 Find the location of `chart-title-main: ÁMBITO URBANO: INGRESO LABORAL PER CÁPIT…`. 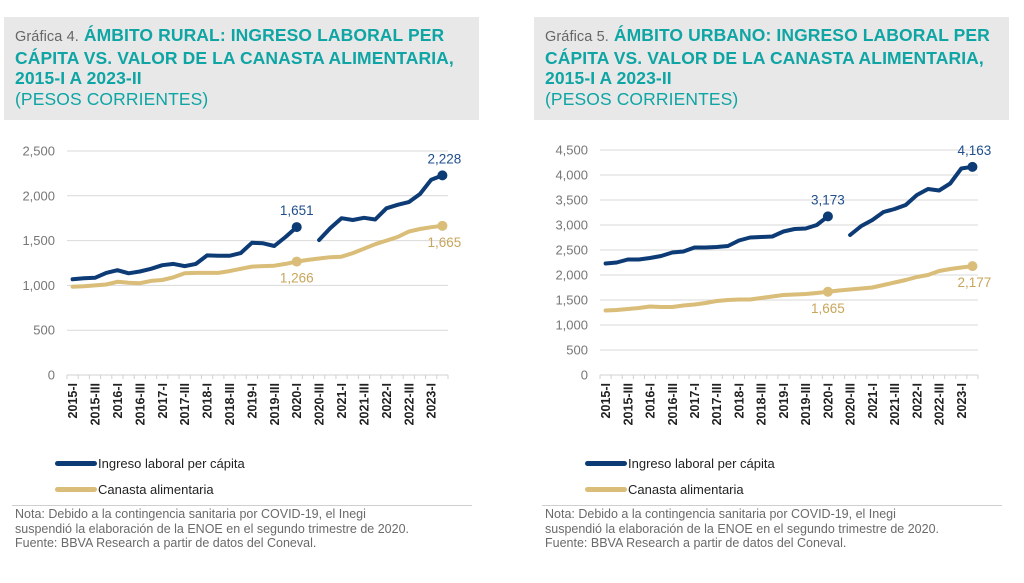

chart-title-main: ÁMBITO URBANO: INGRESO LABORAL PER CÁPIT… is located at coordinates (767, 56).